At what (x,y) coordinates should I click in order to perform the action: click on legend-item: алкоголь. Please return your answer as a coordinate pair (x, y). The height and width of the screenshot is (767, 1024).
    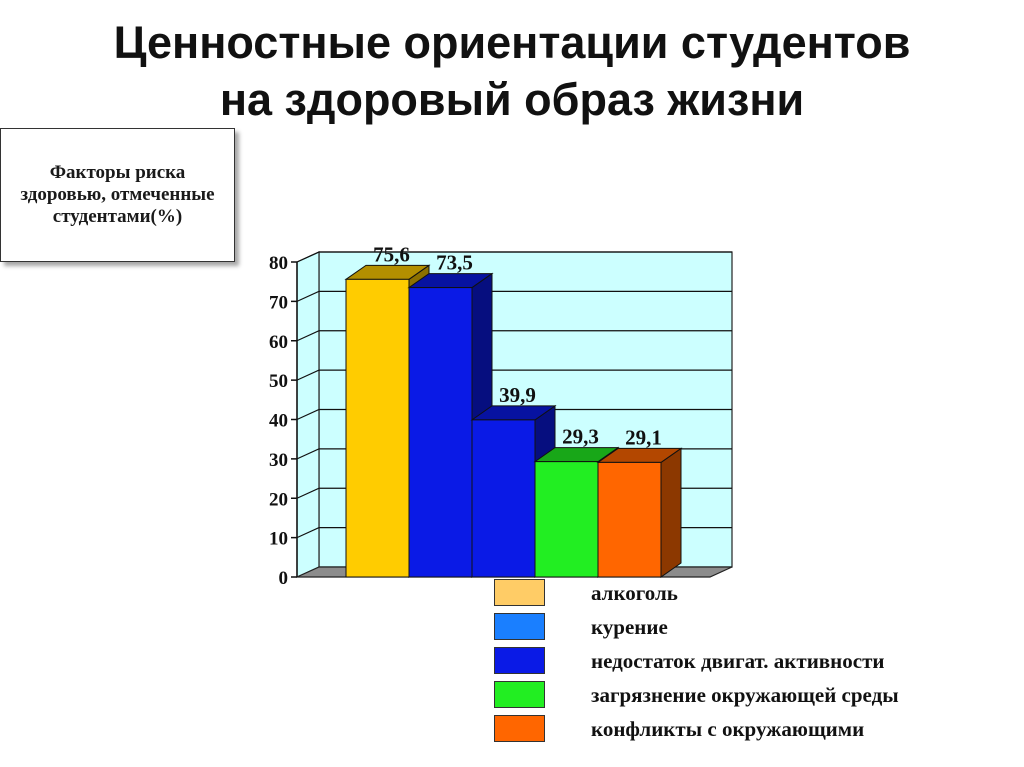
    Looking at the image, I should click on (754, 594).